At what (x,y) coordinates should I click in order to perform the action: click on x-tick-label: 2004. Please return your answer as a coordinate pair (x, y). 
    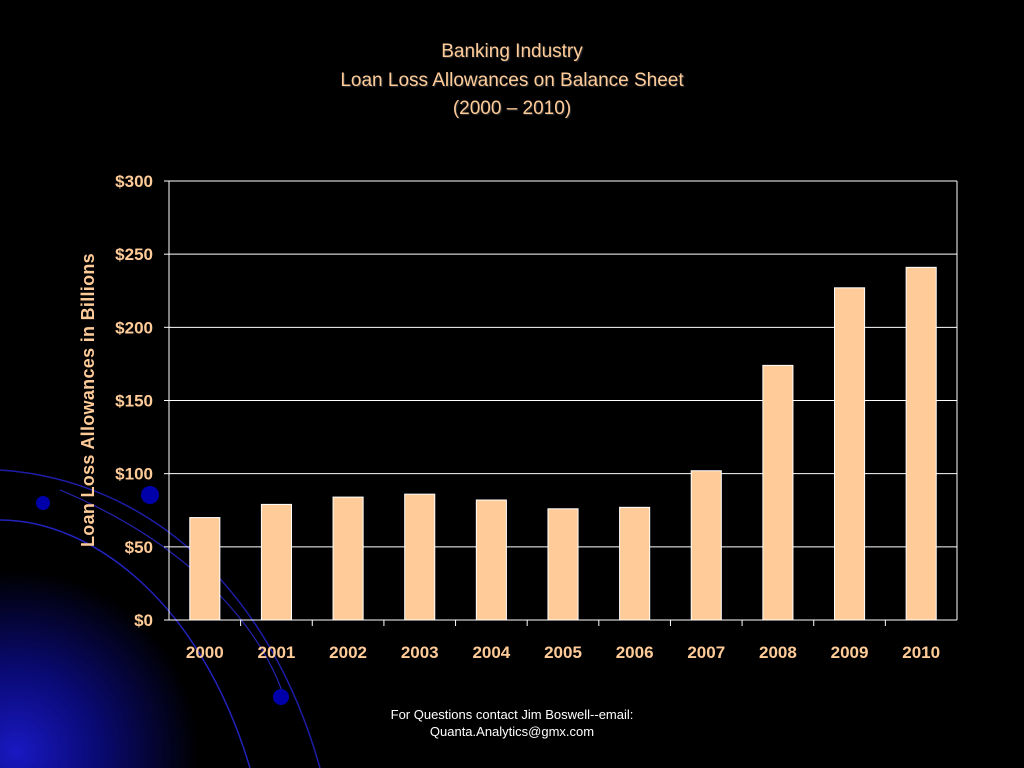
    Looking at the image, I should click on (491, 652).